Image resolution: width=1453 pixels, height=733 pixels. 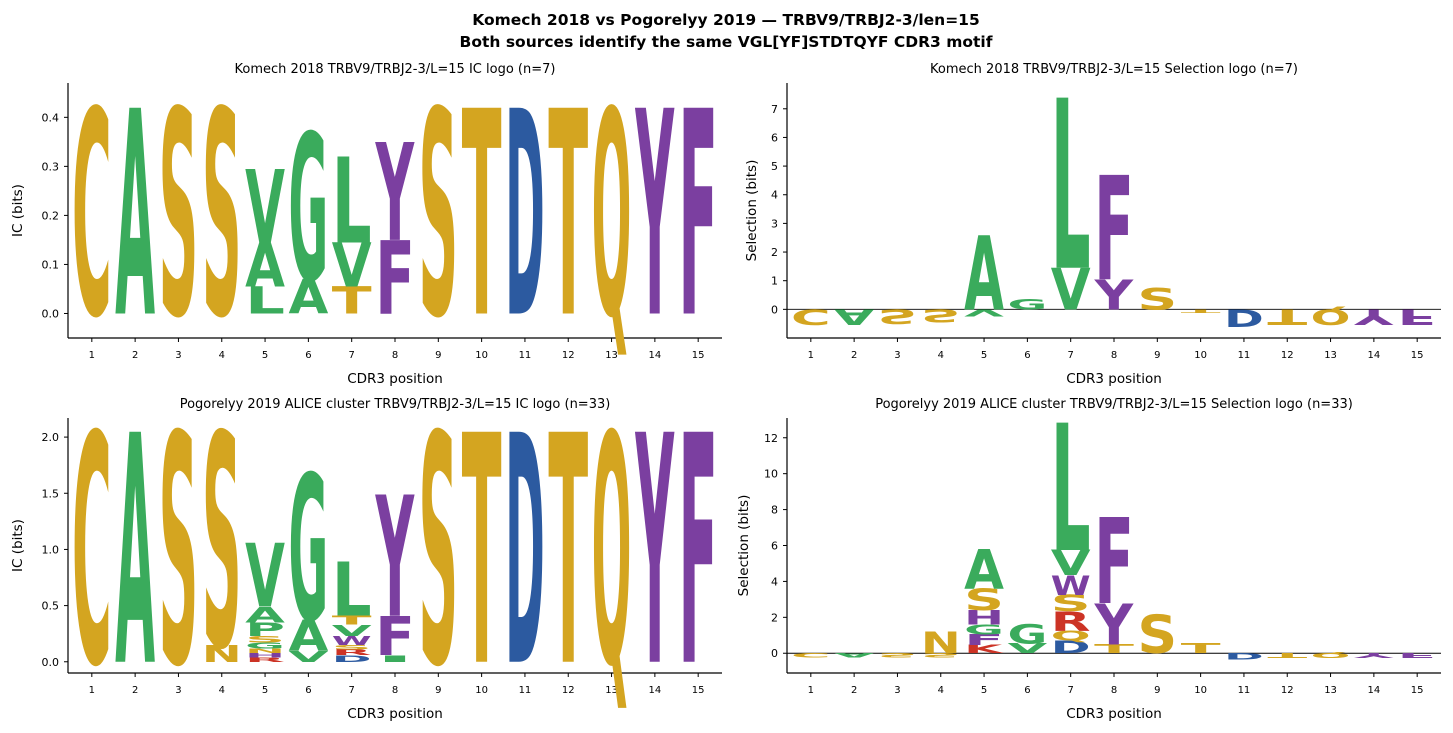 I want to click on x-tick-label: 11, so click(x=525, y=690).